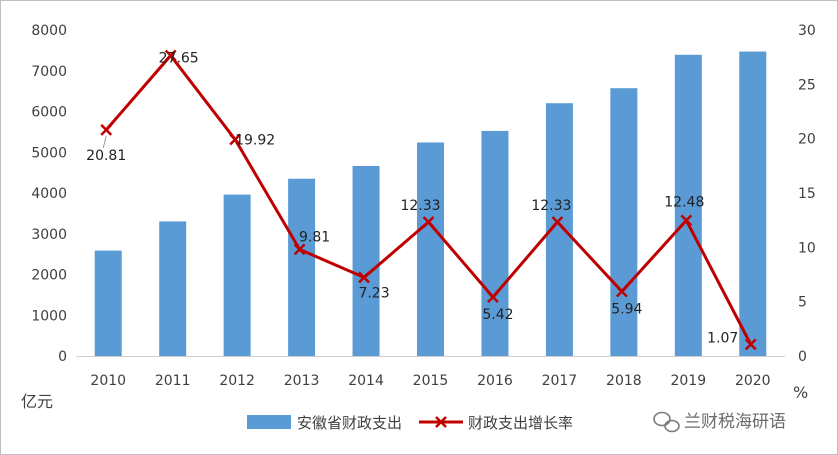  Describe the element at coordinates (49, 153) in the screenshot. I see `left-tick-label: 5000` at that location.